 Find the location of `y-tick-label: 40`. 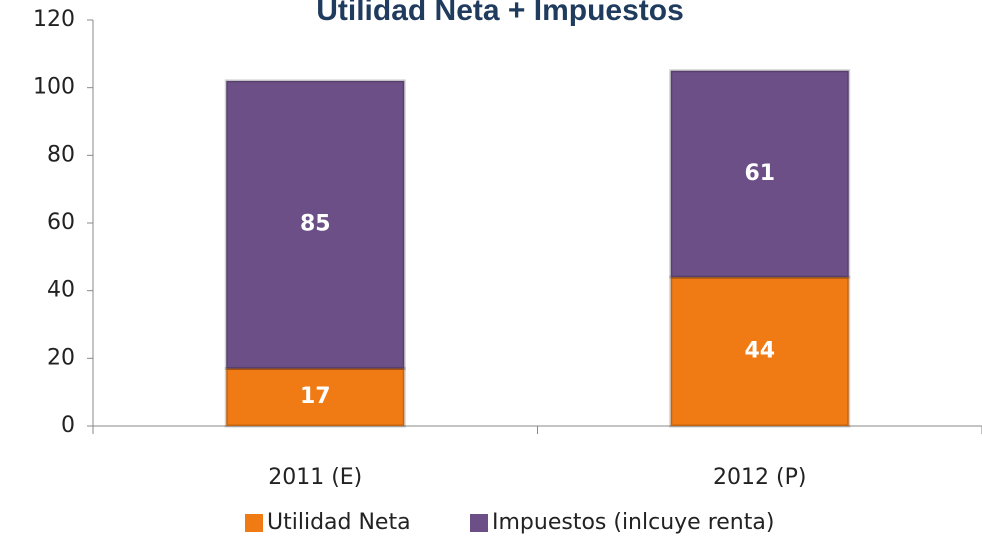

y-tick-label: 40 is located at coordinates (61, 290).